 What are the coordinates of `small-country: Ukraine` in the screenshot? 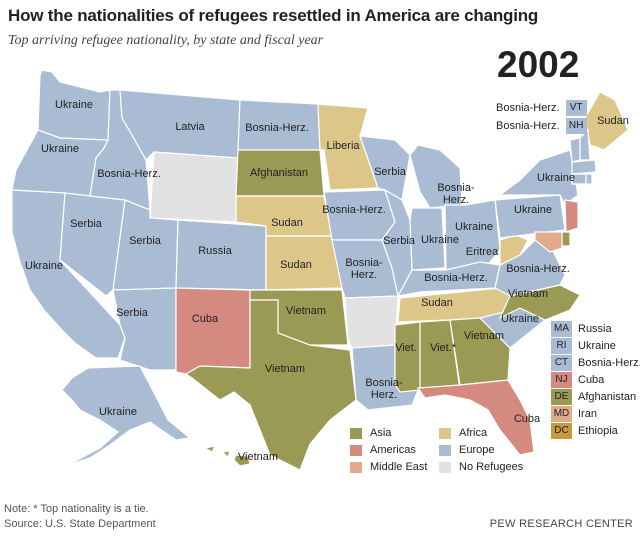 It's located at (597, 346).